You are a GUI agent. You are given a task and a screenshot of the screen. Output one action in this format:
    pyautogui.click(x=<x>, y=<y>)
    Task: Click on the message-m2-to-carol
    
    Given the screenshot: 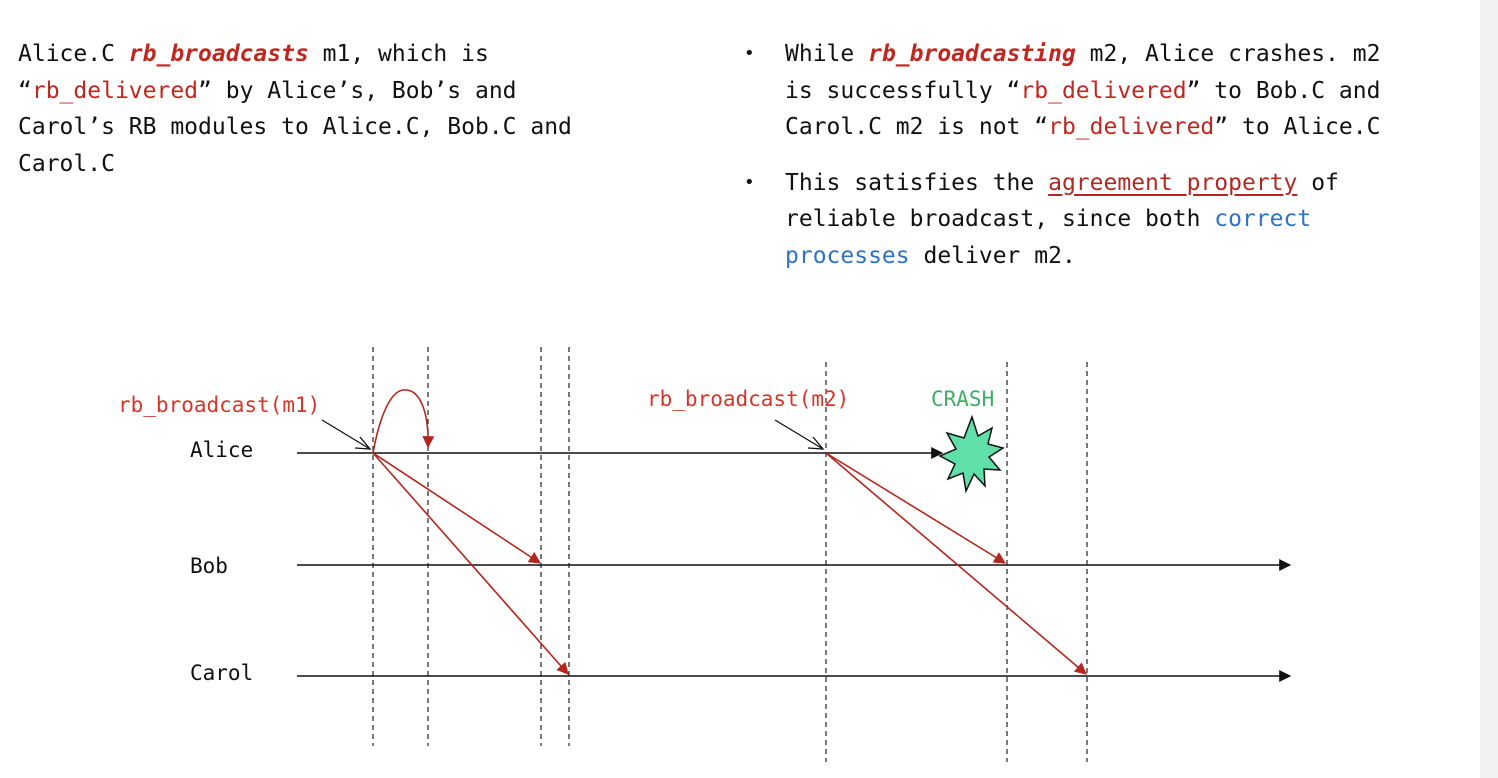 What is the action you would take?
    pyautogui.click(x=956, y=563)
    